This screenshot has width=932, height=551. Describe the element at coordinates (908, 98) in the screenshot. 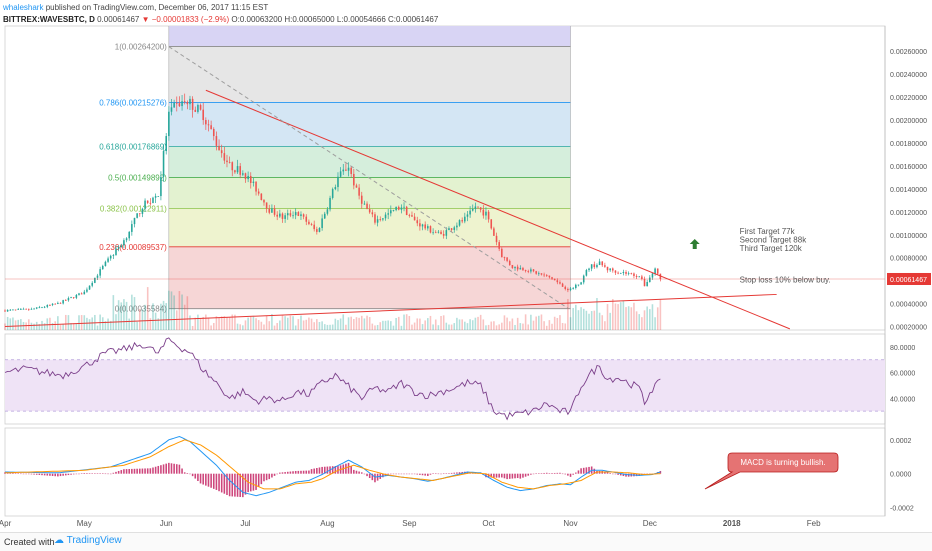

I see `price-tick-label: 0.00220000` at that location.